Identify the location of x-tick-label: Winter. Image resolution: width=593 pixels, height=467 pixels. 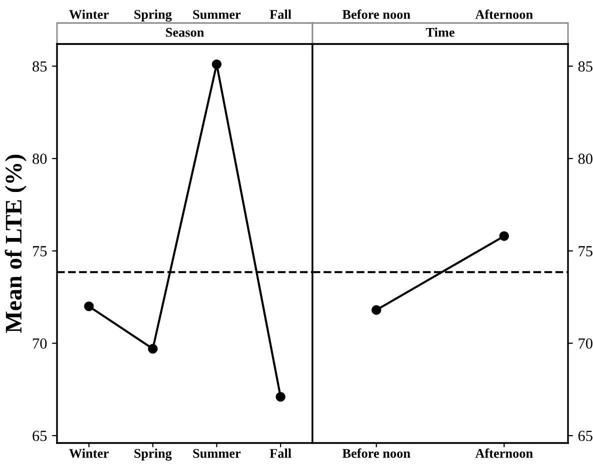
(89, 453).